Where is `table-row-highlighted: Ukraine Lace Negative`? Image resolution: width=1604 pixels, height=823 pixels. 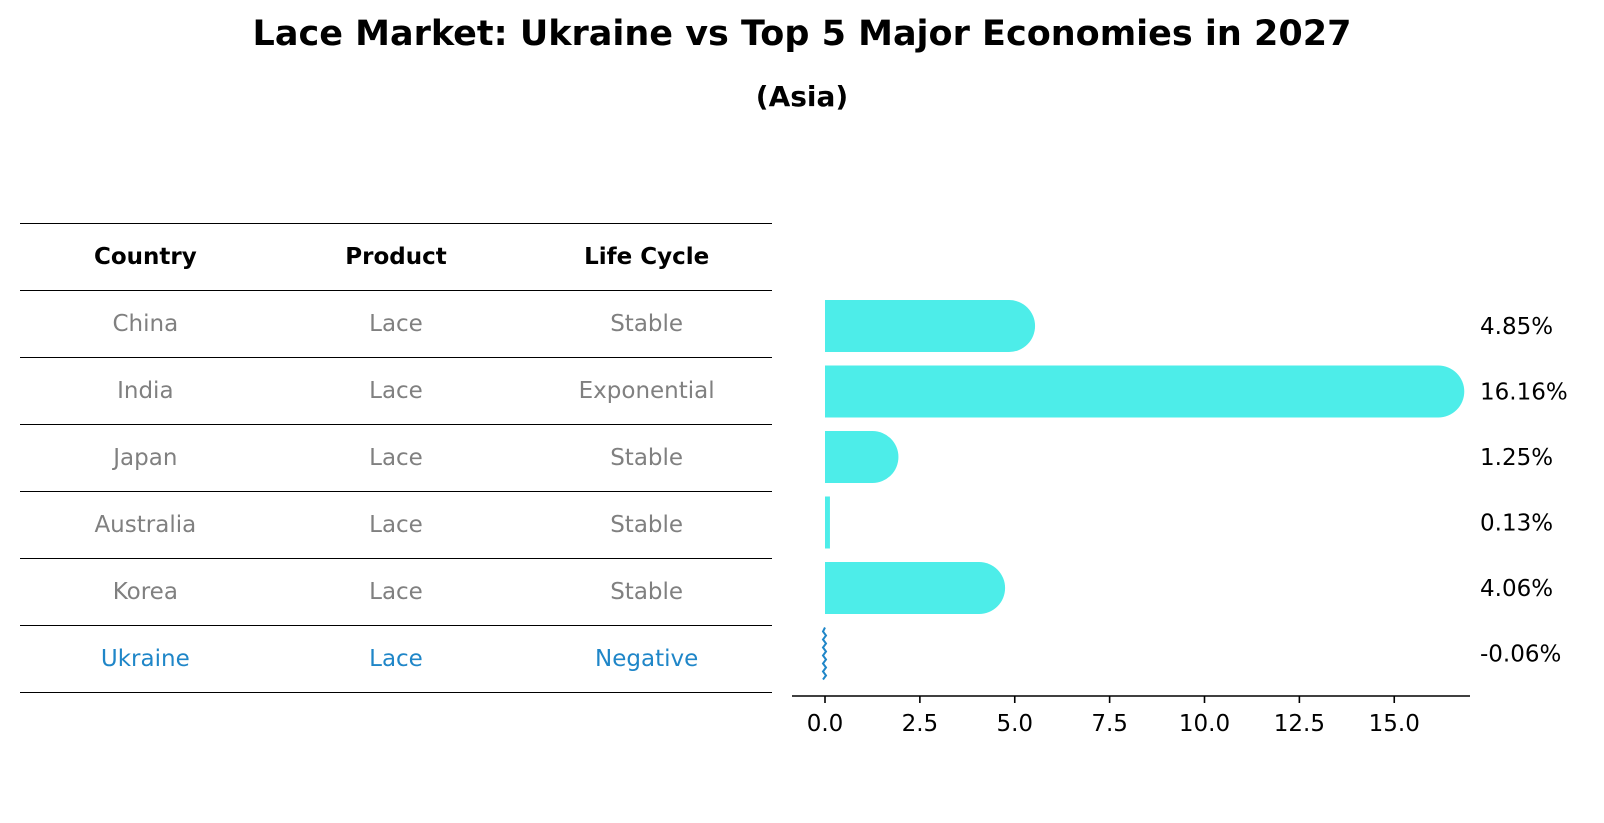
table-row-highlighted: Ukraine Lace Negative is located at coordinates (396, 659).